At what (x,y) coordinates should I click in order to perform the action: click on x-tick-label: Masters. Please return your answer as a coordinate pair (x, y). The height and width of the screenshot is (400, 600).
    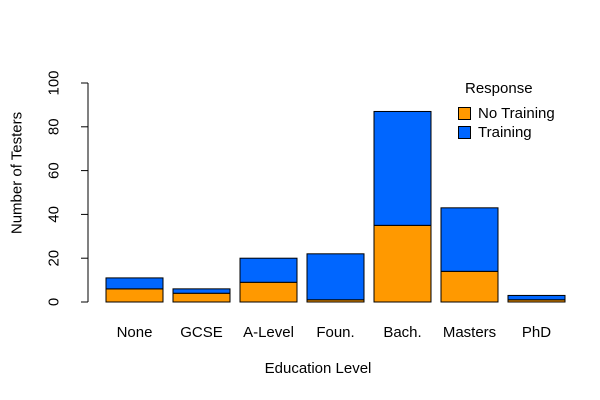
    Looking at the image, I should click on (469, 332).